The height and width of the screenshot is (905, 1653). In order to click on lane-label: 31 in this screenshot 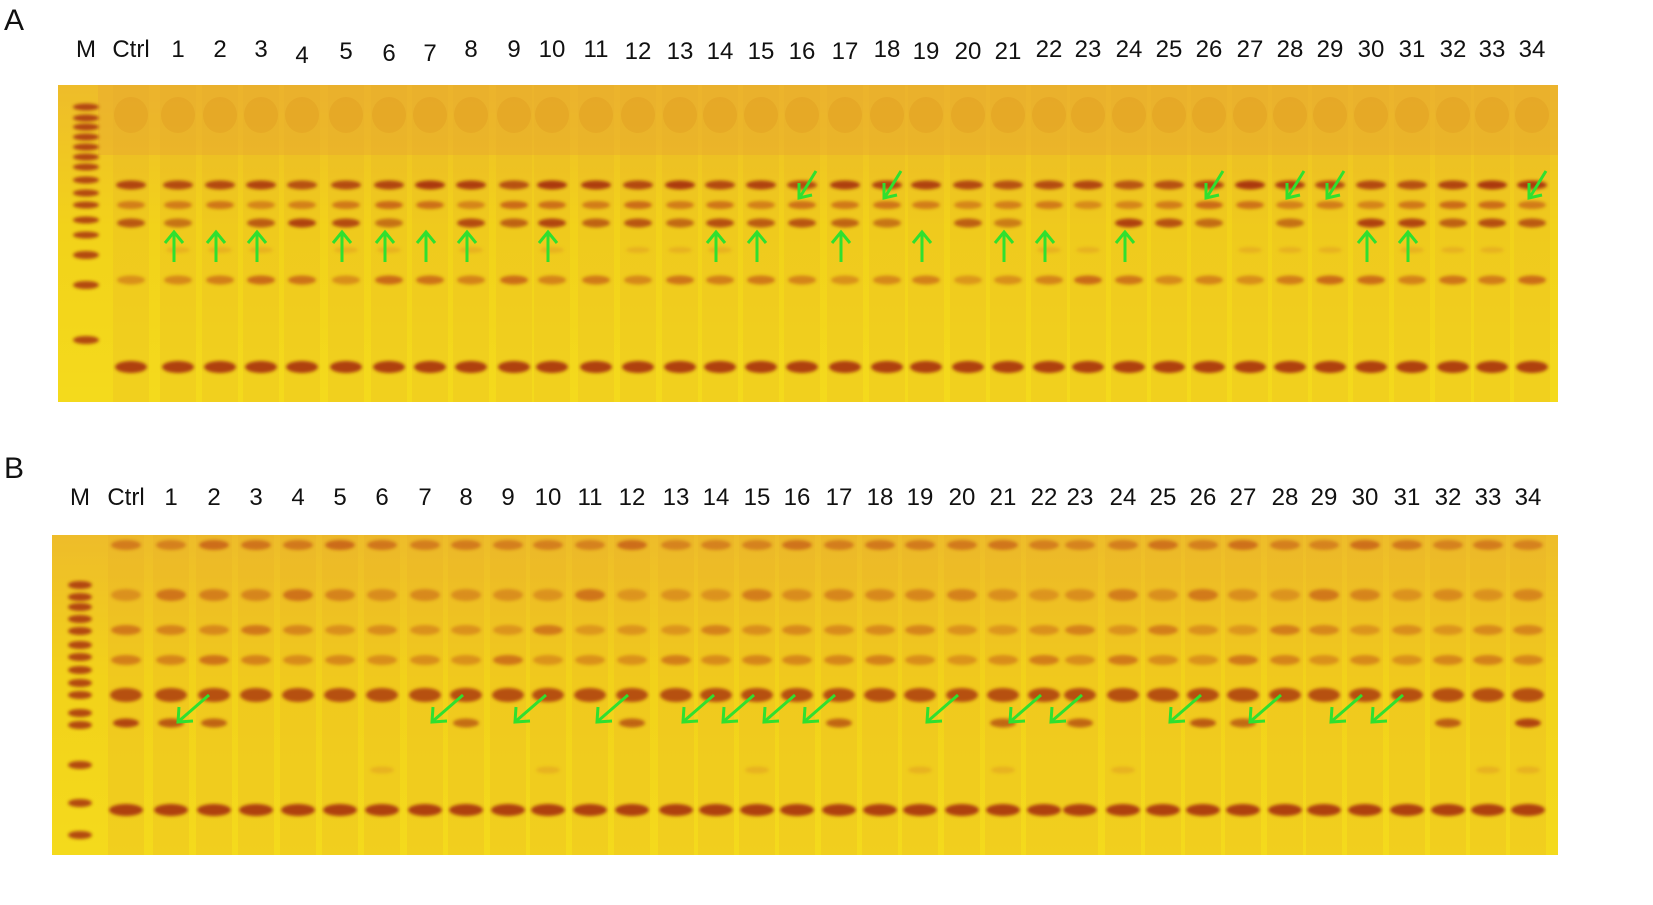, I will do `click(1407, 497)`.